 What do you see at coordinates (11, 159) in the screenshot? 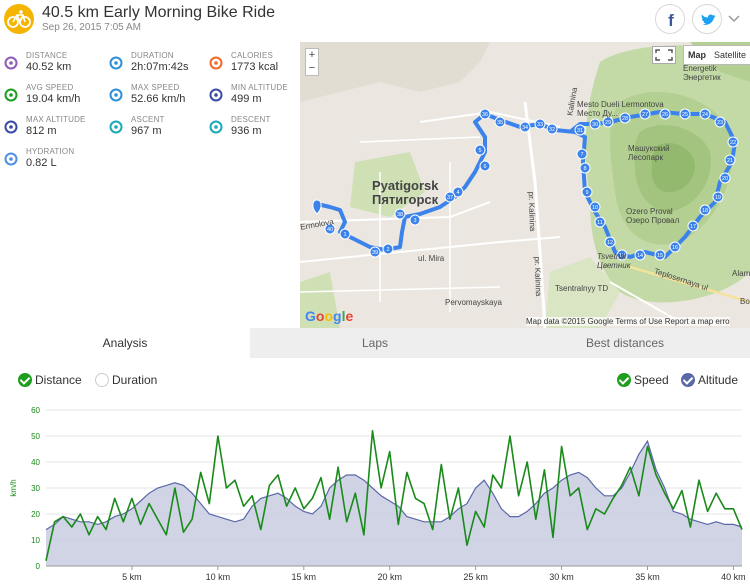
I see `water-drops-icon` at bounding box center [11, 159].